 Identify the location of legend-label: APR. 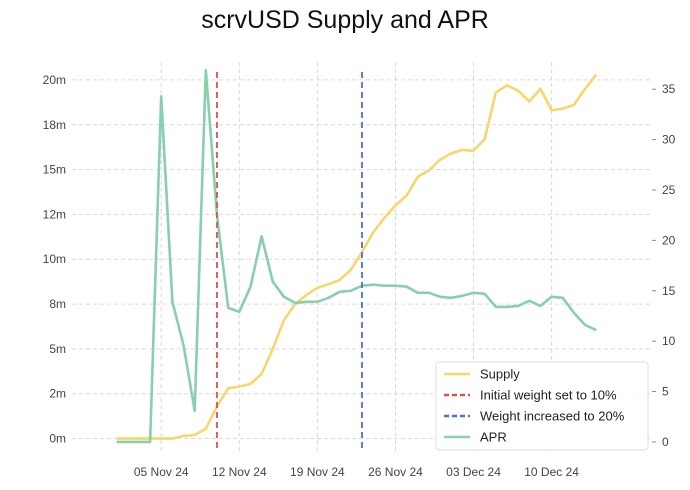
(493, 437).